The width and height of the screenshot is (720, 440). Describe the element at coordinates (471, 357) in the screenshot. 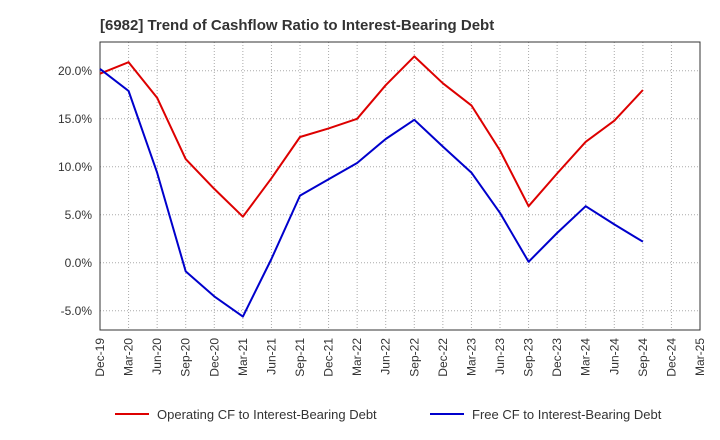

I see `x-tick-label: Mar-23` at that location.